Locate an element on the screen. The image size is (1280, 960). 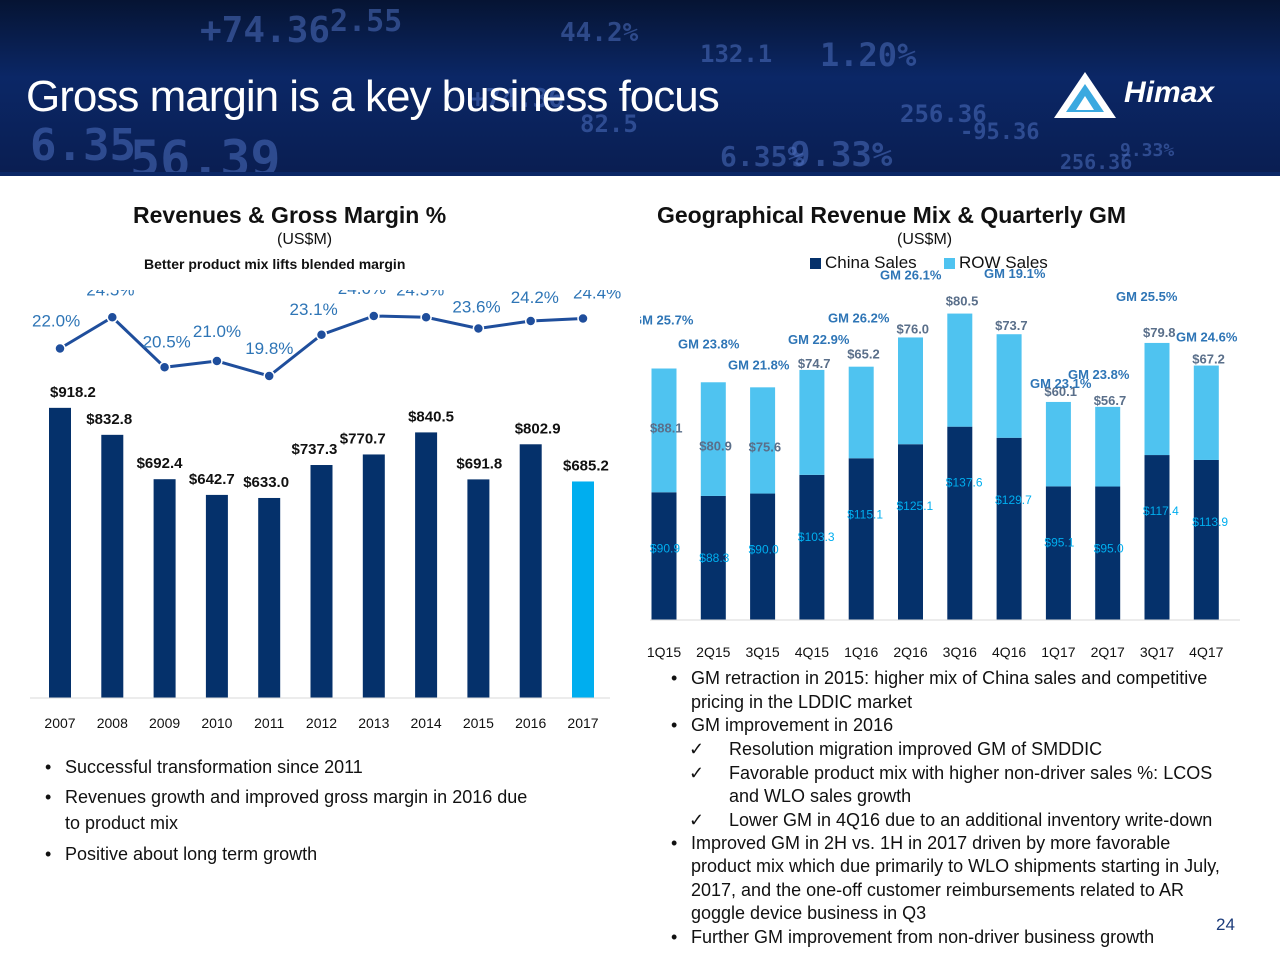
gm-data-label: 21.0% is located at coordinates (217, 331).